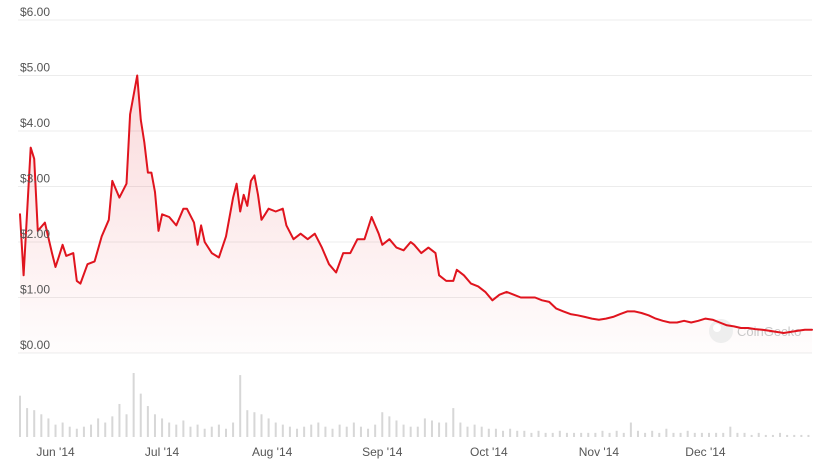 The image size is (825, 471). What do you see at coordinates (489, 452) in the screenshot?
I see `x-tick-label: Oct '14` at bounding box center [489, 452].